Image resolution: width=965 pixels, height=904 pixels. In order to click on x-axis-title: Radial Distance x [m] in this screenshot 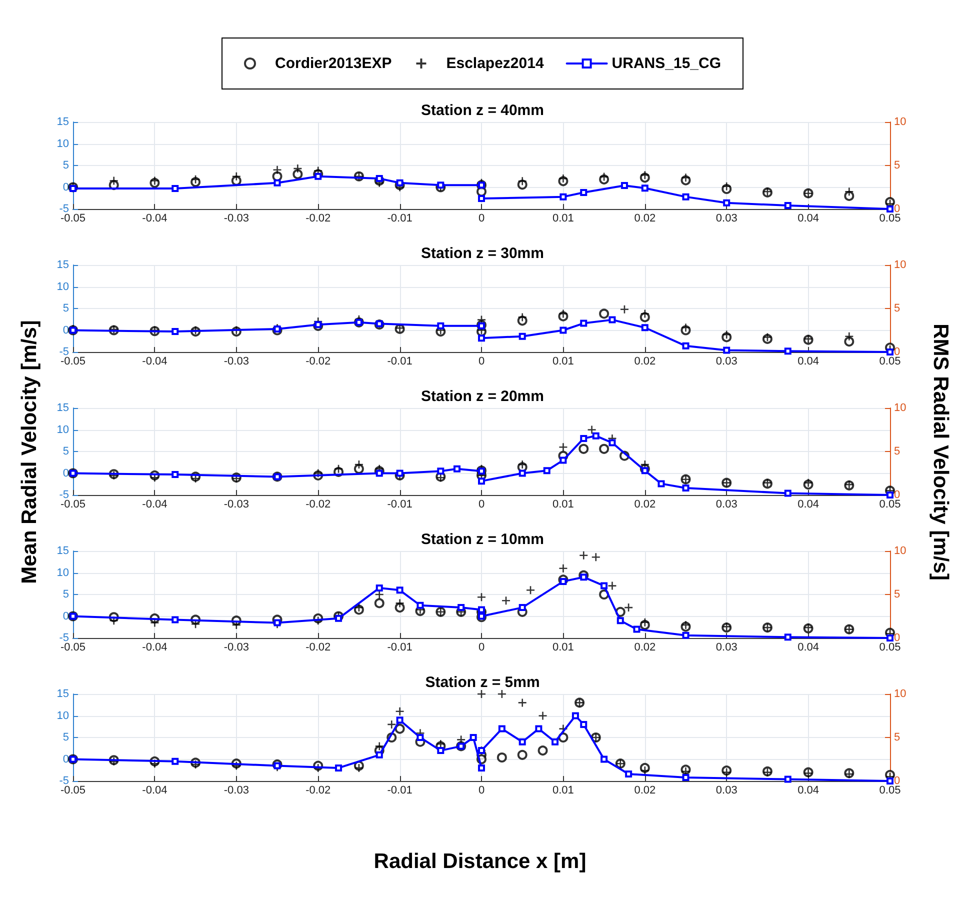, I will do `click(480, 862)`.